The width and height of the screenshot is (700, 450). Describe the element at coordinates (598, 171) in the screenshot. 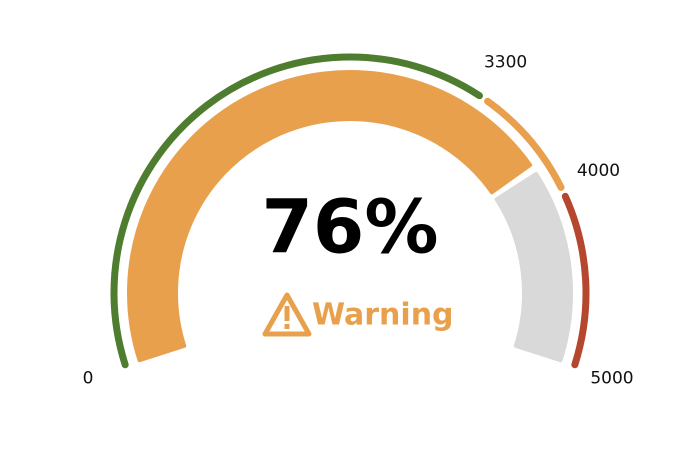

I see `tick-label: 4000` at that location.